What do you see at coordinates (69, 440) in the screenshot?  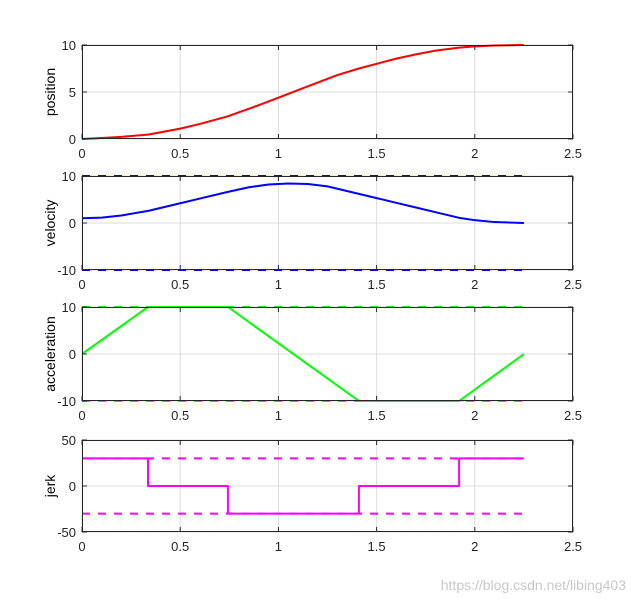 I see `y-tick-label: 50` at bounding box center [69, 440].